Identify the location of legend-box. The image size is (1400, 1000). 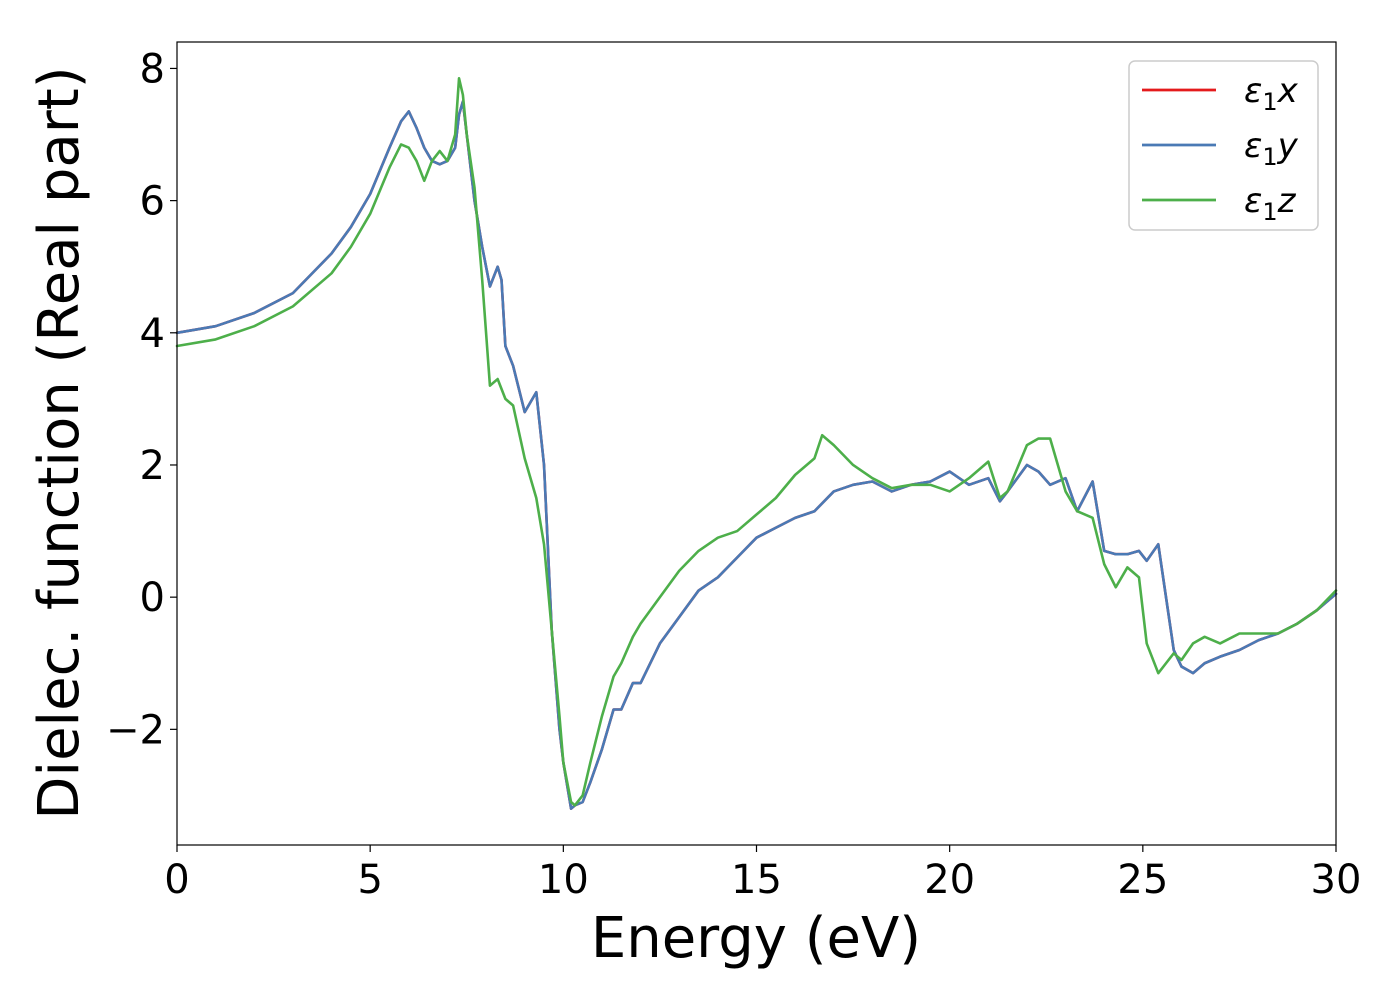
(1223, 145).